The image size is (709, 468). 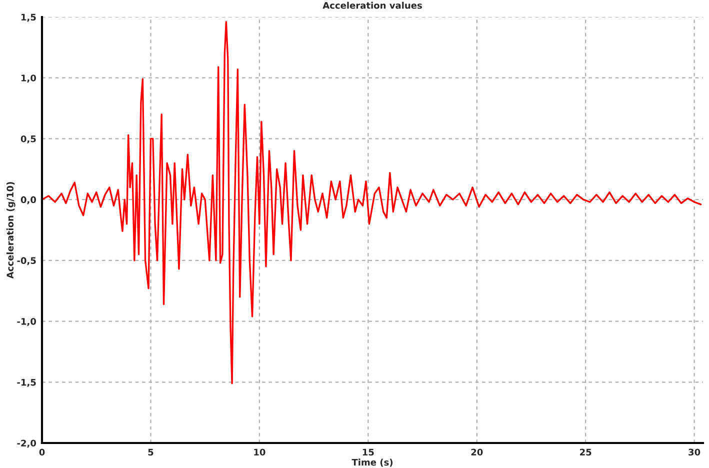 I want to click on x-tick-label: 0, so click(x=42, y=452).